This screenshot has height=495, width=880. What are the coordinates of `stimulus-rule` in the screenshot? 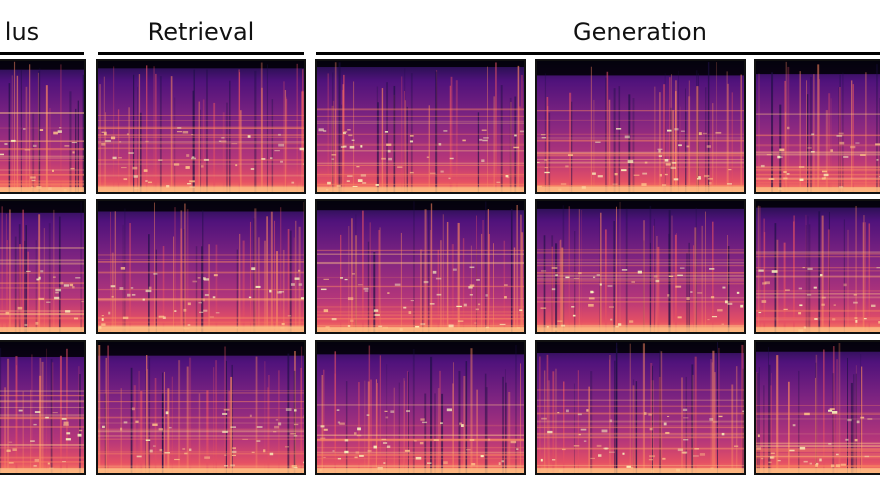 It's located at (42, 53).